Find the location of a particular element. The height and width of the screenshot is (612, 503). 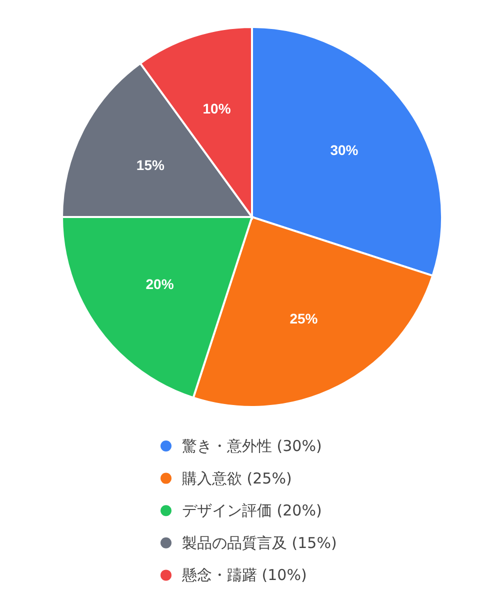

data-label: 20% is located at coordinates (160, 284).